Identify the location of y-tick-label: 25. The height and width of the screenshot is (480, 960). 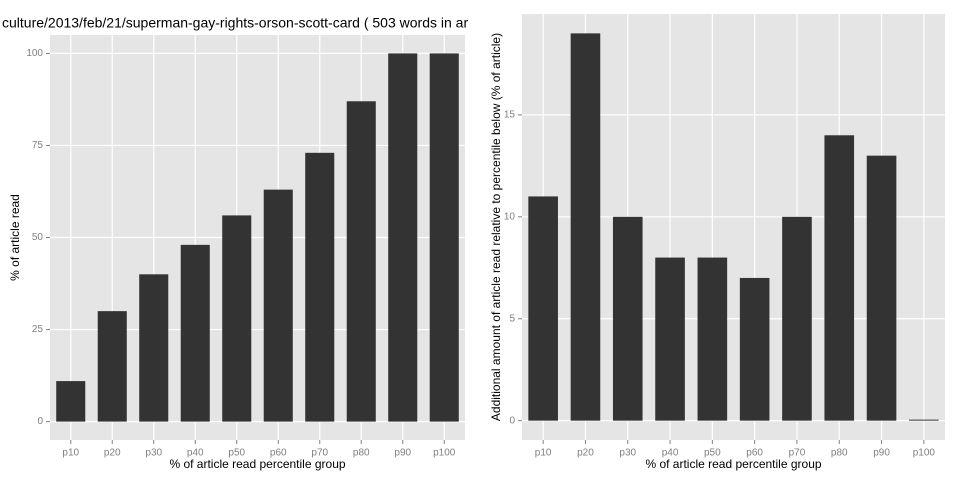
(38, 329).